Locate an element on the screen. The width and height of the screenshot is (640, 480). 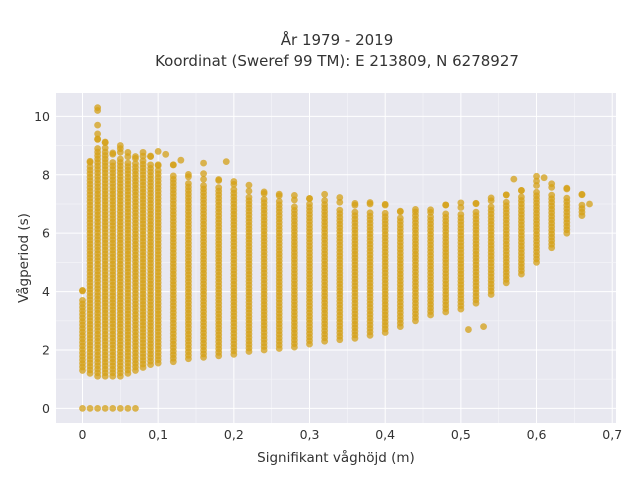
y-axis-title: Vågperiod (s) is located at coordinates (23, 258).